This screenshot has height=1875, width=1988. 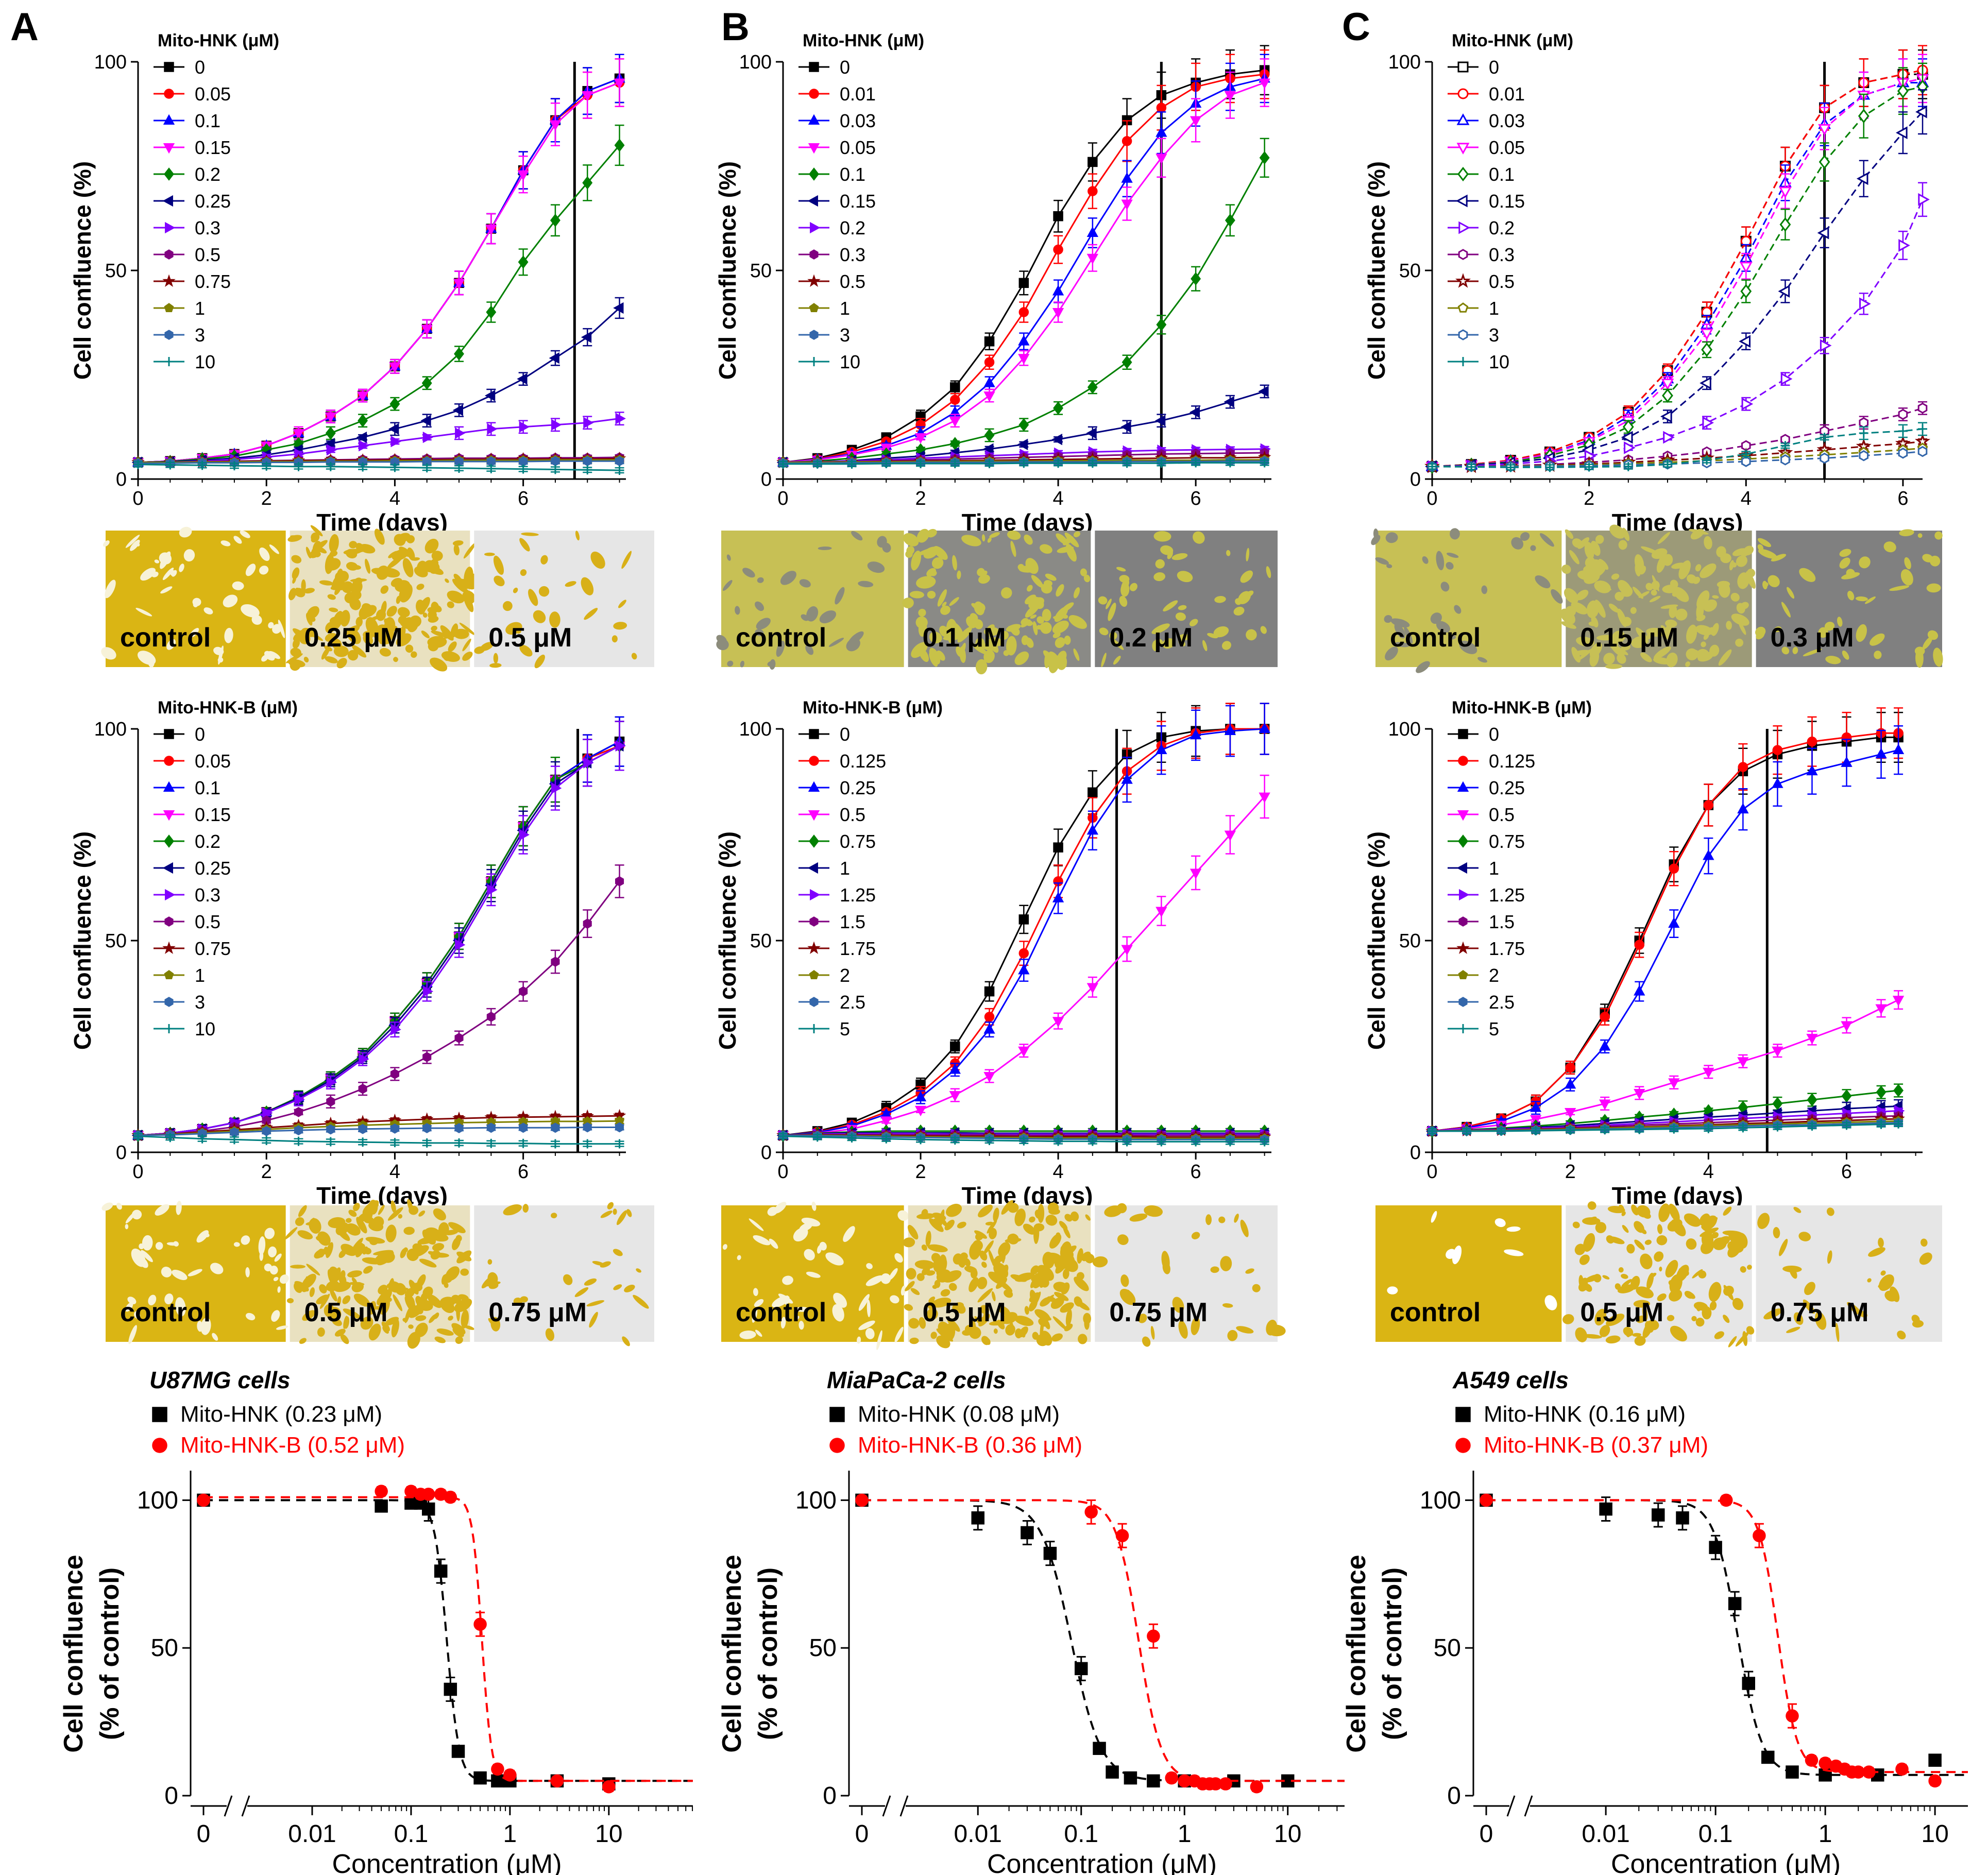 I want to click on series-Mito-HNK (0.08 μM), so click(x=1100, y=1640).